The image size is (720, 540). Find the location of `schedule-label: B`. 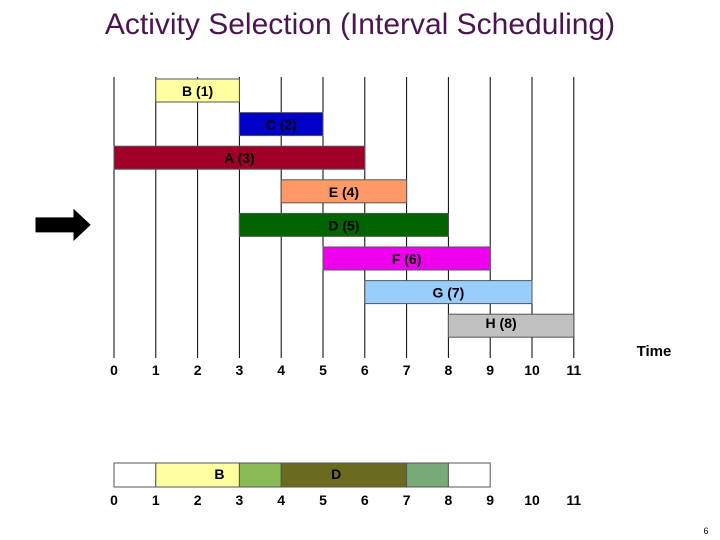

schedule-label: B is located at coordinates (219, 474).